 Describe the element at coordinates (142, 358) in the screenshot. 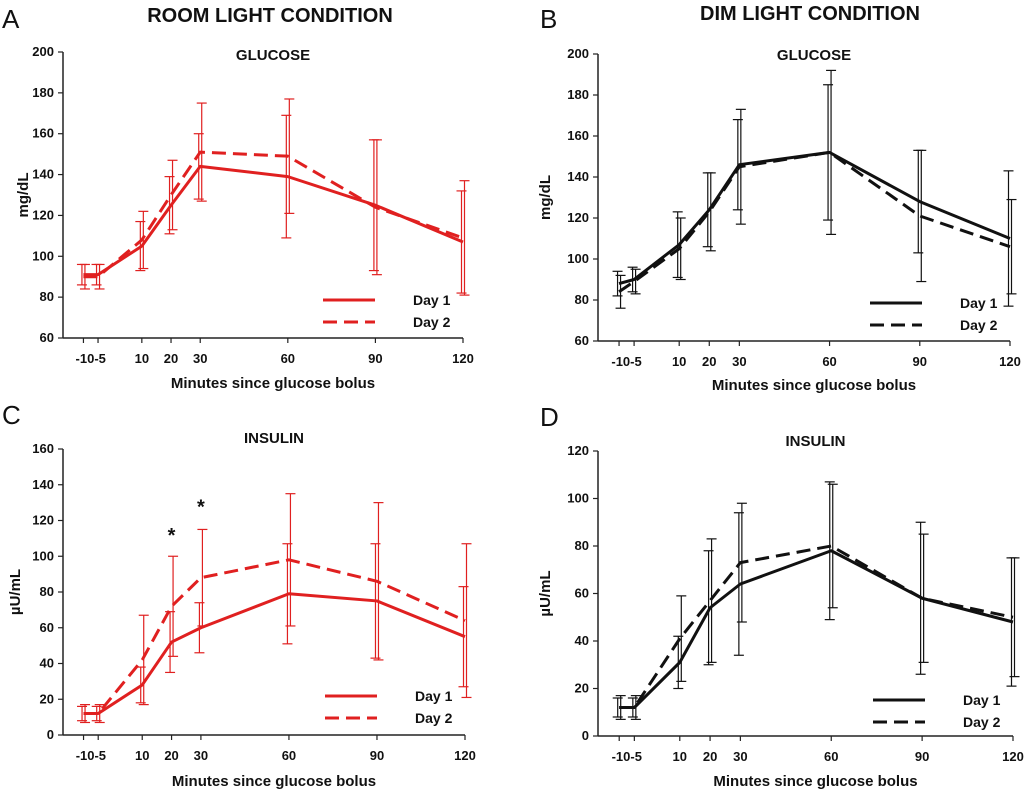

I see `panel-a-x-tick-label: 10` at that location.